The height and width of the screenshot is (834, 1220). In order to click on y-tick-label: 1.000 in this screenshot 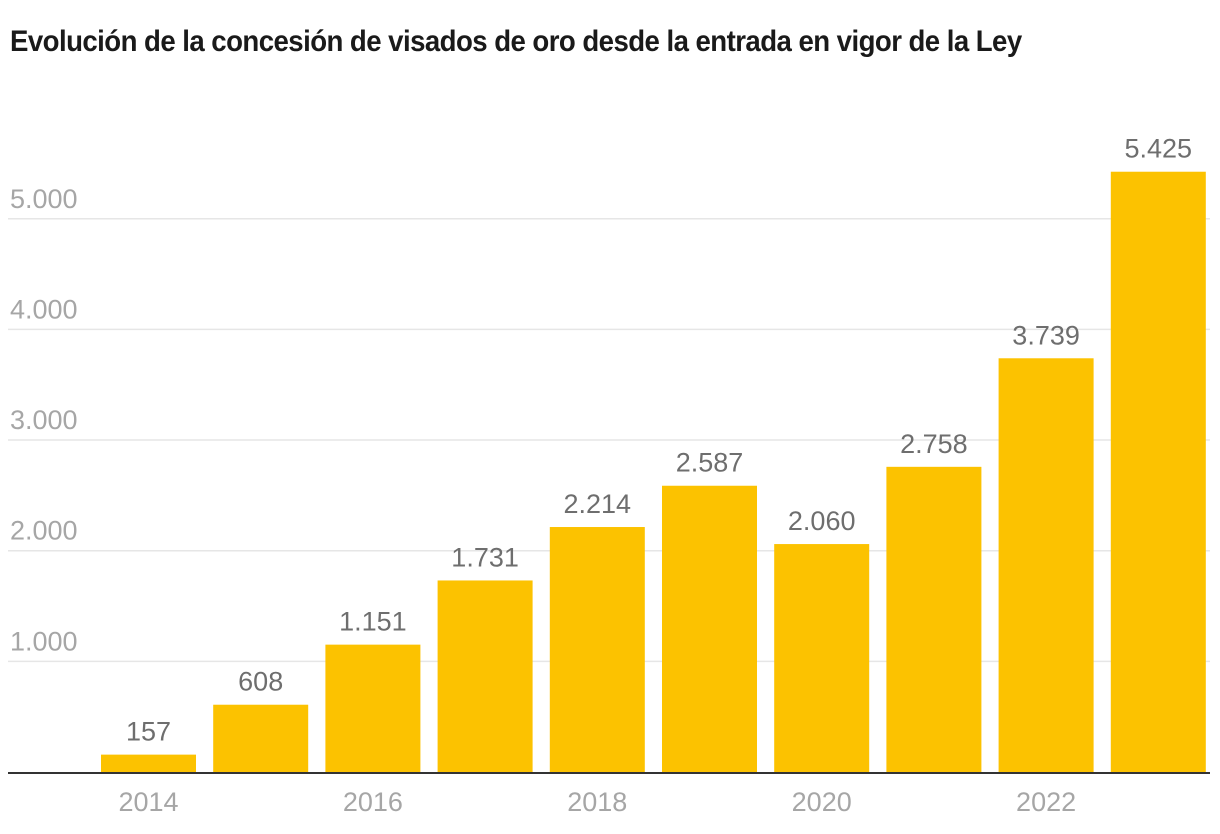, I will do `click(44, 641)`.